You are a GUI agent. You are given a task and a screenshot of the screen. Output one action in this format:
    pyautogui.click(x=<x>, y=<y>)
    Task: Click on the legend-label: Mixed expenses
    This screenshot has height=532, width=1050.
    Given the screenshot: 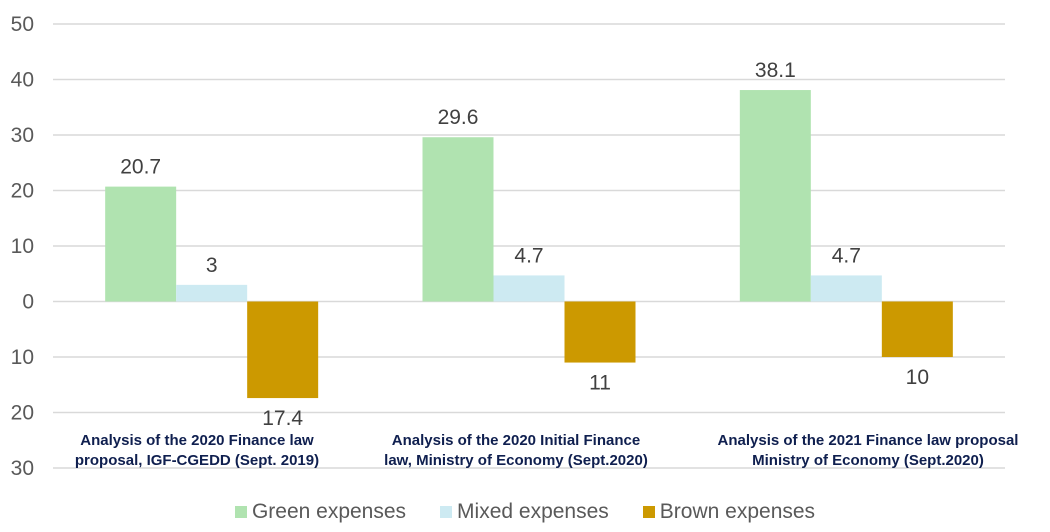 What is the action you would take?
    pyautogui.click(x=533, y=511)
    